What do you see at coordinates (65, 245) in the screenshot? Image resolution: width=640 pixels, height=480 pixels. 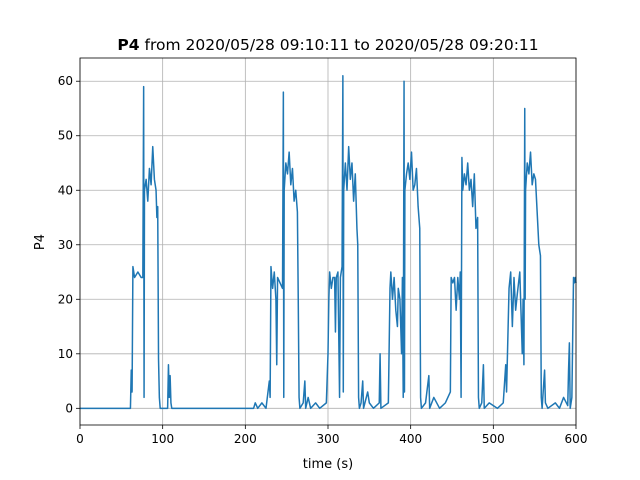 I see `y-tick-label: 30` at bounding box center [65, 245].